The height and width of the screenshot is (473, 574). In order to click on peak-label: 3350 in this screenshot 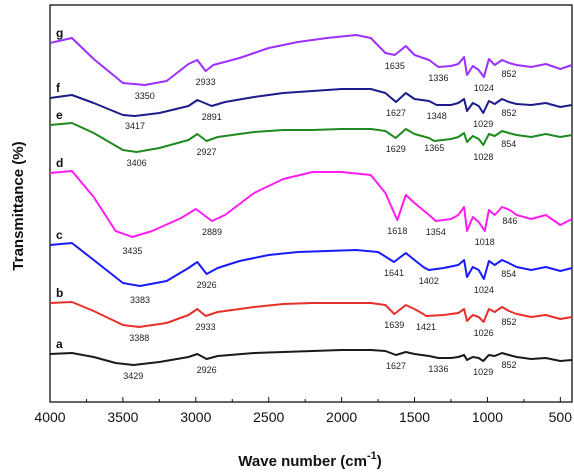, I will do `click(145, 96)`.